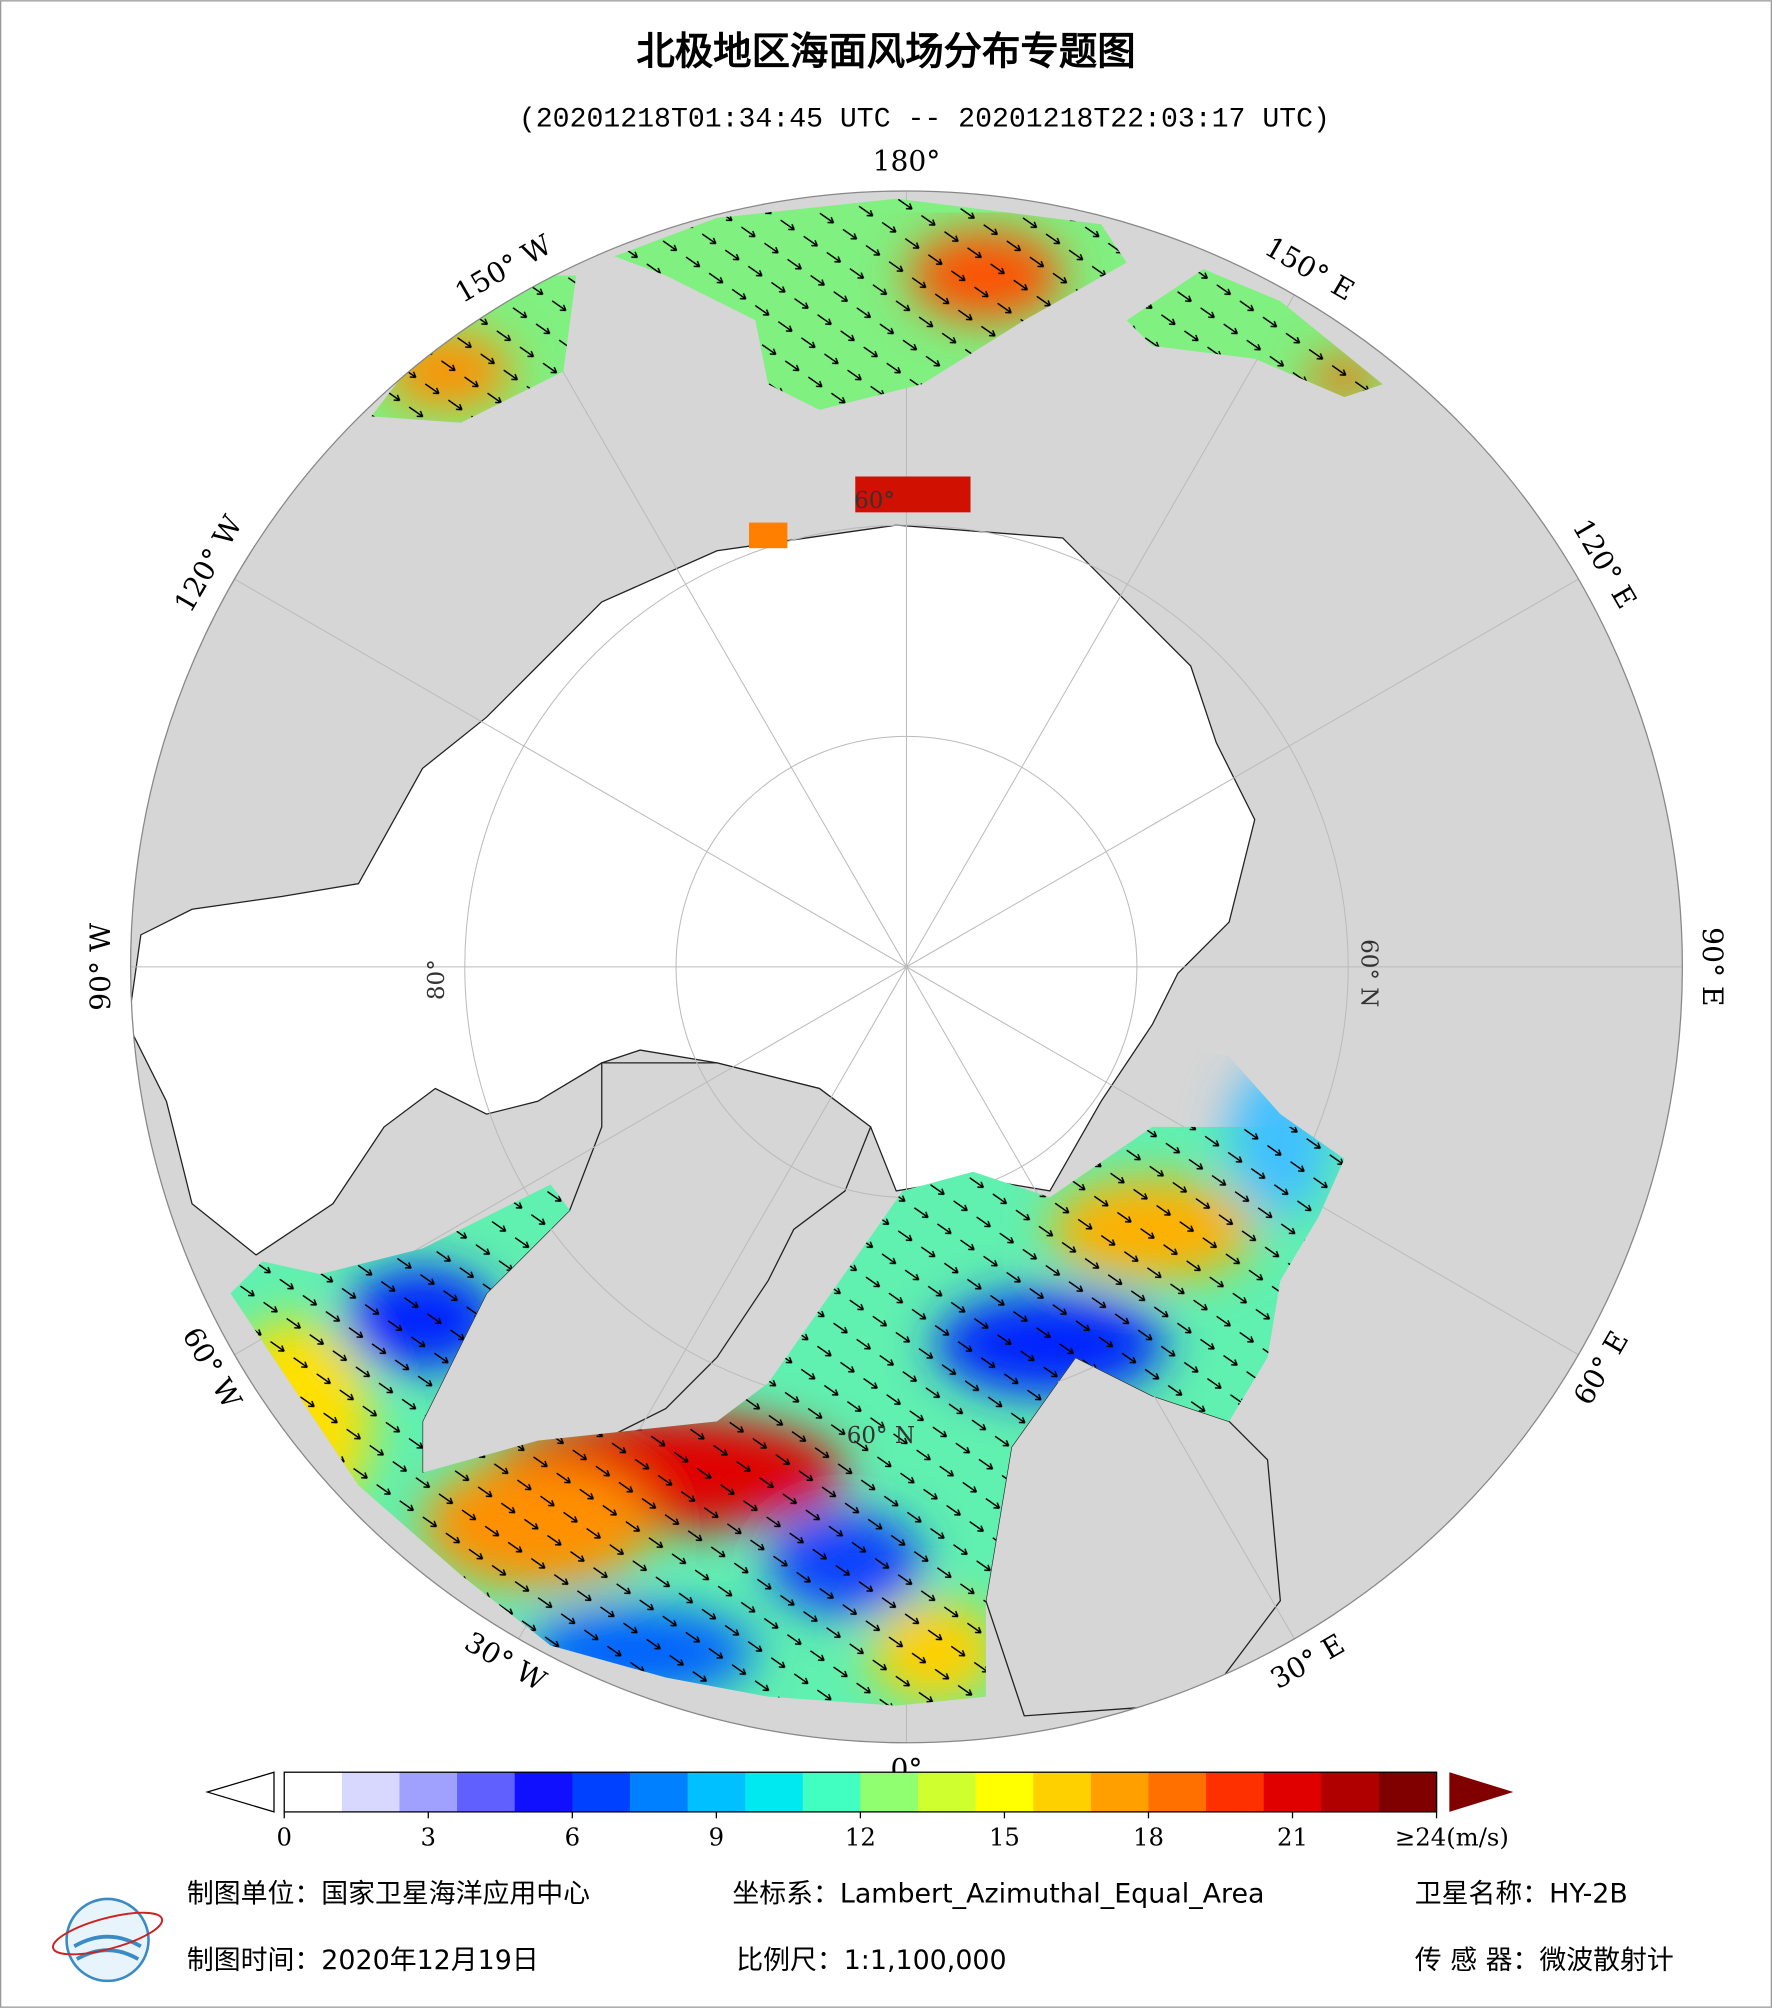  Describe the element at coordinates (1481, 1792) in the screenshot. I see `colorbar-over` at that location.